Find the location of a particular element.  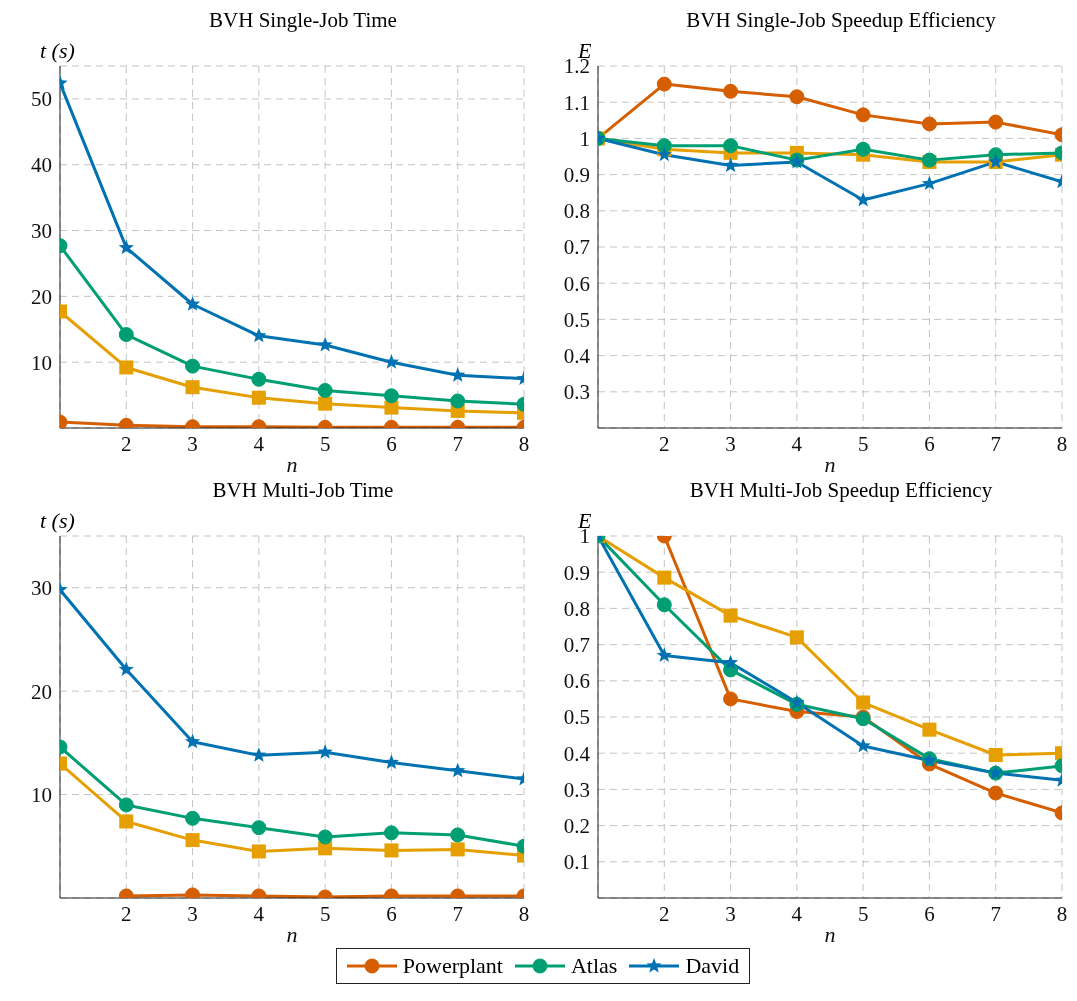

chart-title: BVH Multi-Job Speedup Efficiency is located at coordinates (841, 491).